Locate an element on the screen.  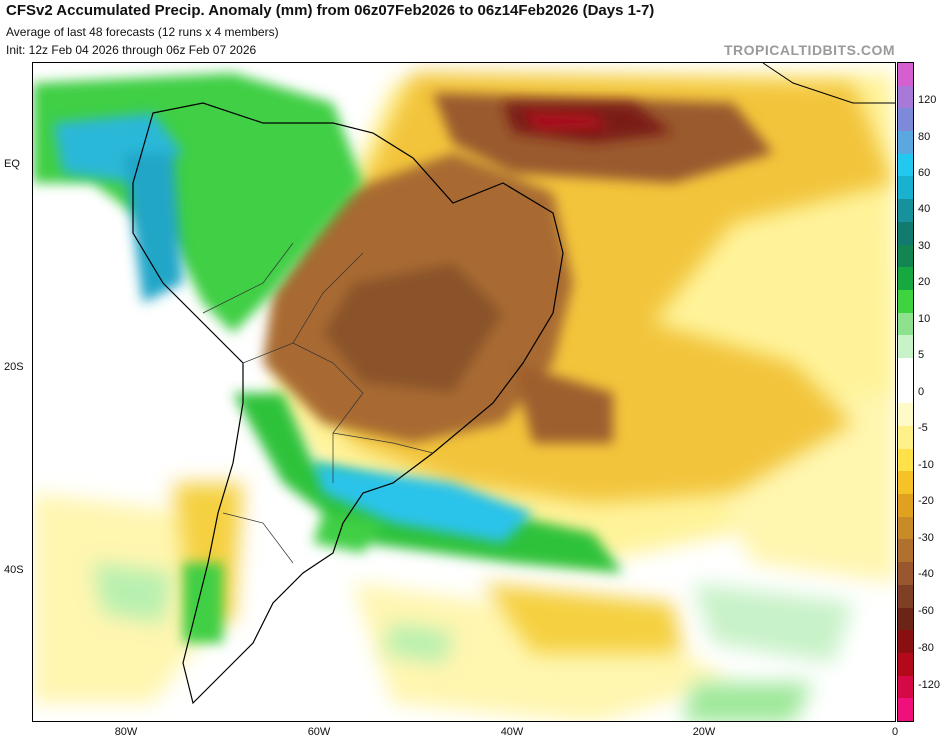
lat-label-40s: 40S is located at coordinates (14, 570).